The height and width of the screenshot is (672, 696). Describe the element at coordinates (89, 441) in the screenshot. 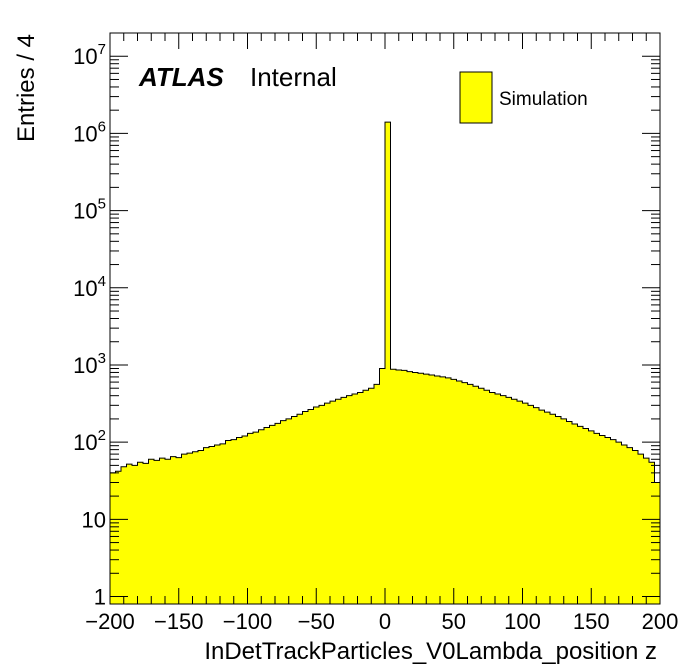

I see `y-tick-label: 10²` at that location.